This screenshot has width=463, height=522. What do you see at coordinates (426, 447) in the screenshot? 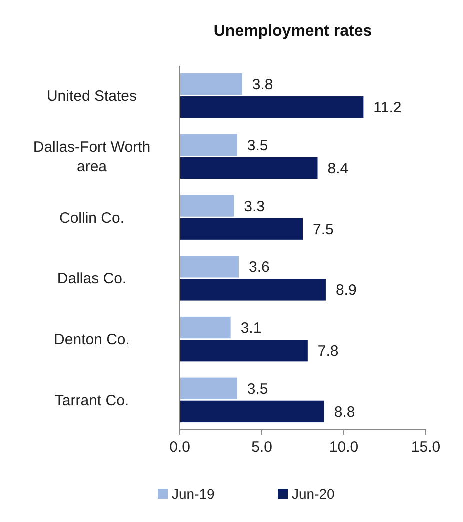
I see `x-tick-label: 15.0` at bounding box center [426, 447].